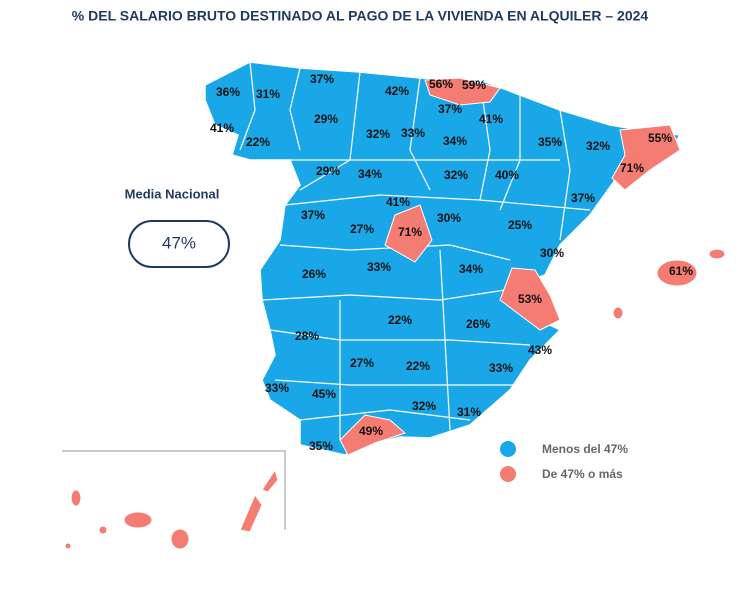 This screenshot has height=592, width=756. What do you see at coordinates (397, 91) in the screenshot?
I see `region-label: 42%` at bounding box center [397, 91].